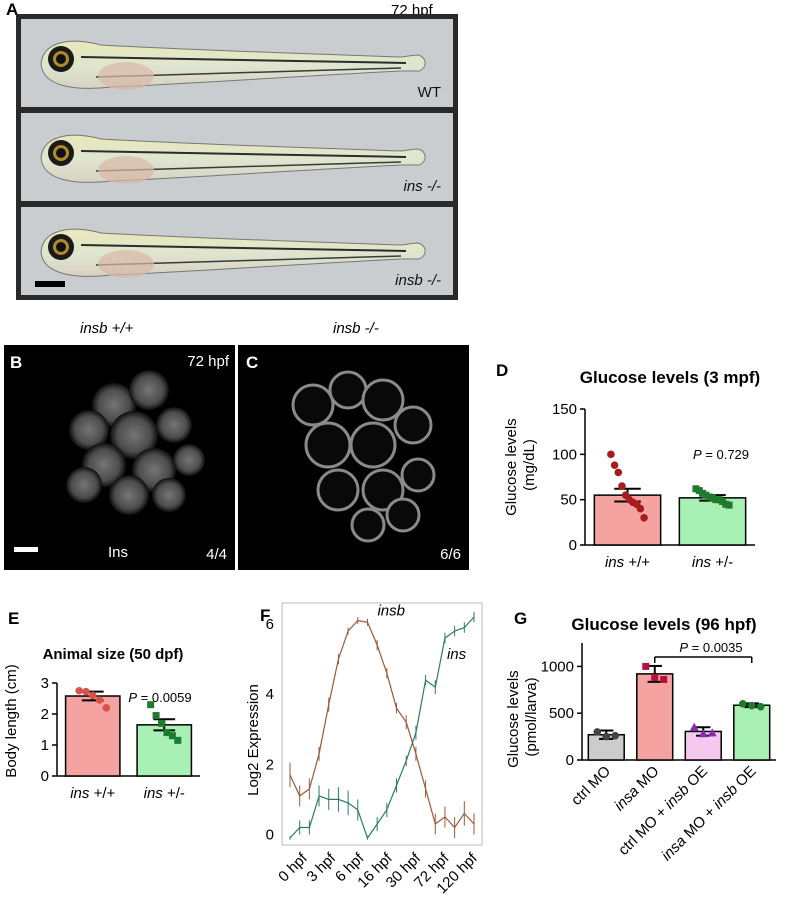  What do you see at coordinates (113, 654) in the screenshot?
I see `chart-title: Animal size (50 dpf)` at bounding box center [113, 654].